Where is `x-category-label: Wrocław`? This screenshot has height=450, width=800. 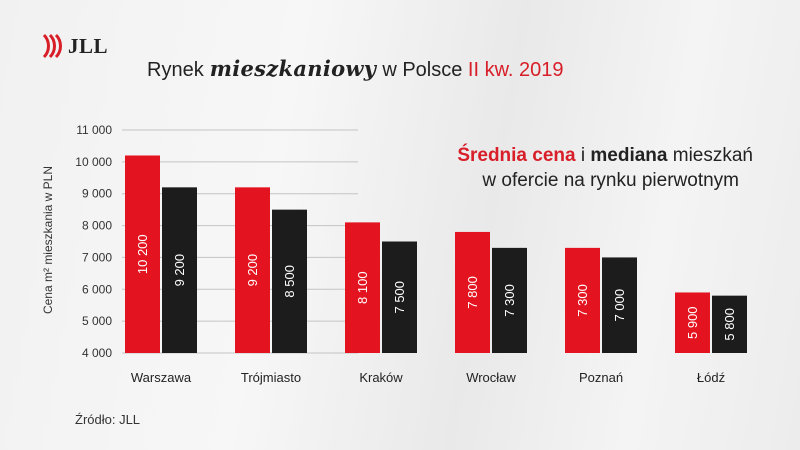
x-category-label: Wrocław is located at coordinates (491, 377).